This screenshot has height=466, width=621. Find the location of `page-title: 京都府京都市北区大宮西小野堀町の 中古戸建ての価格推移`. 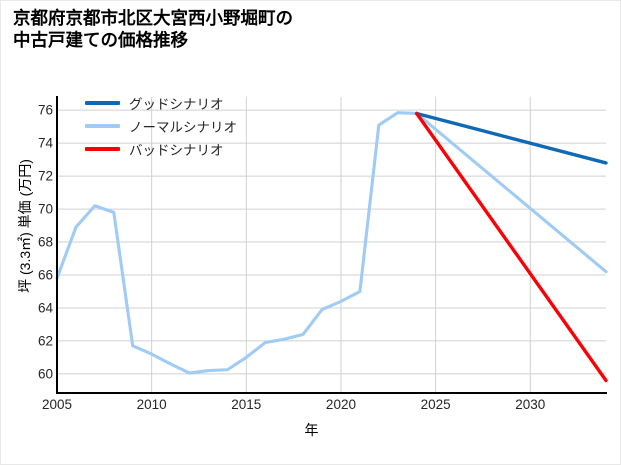

page-title: 京都府京都市北区大宮西小野堀町の 中古戸建ての価格推移 is located at coordinates (153, 29).